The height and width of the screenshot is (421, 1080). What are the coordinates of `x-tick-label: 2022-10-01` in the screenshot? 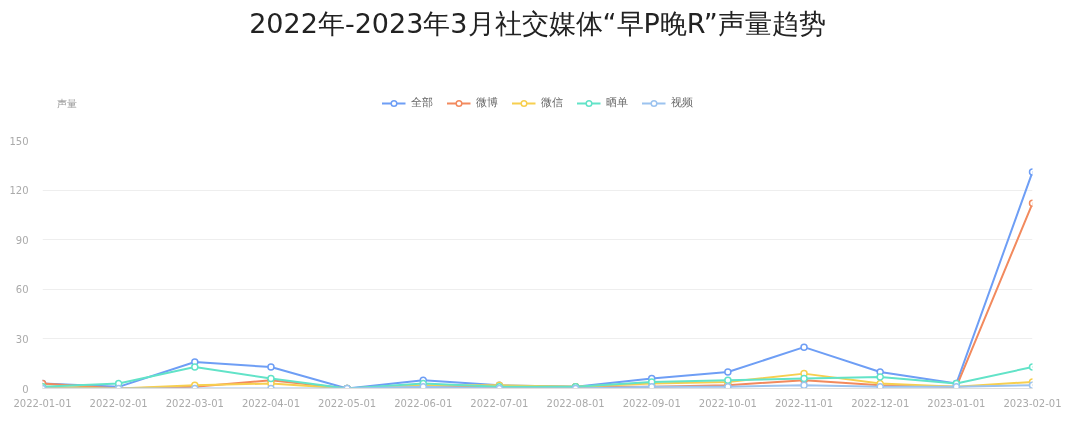 It's located at (727, 403).